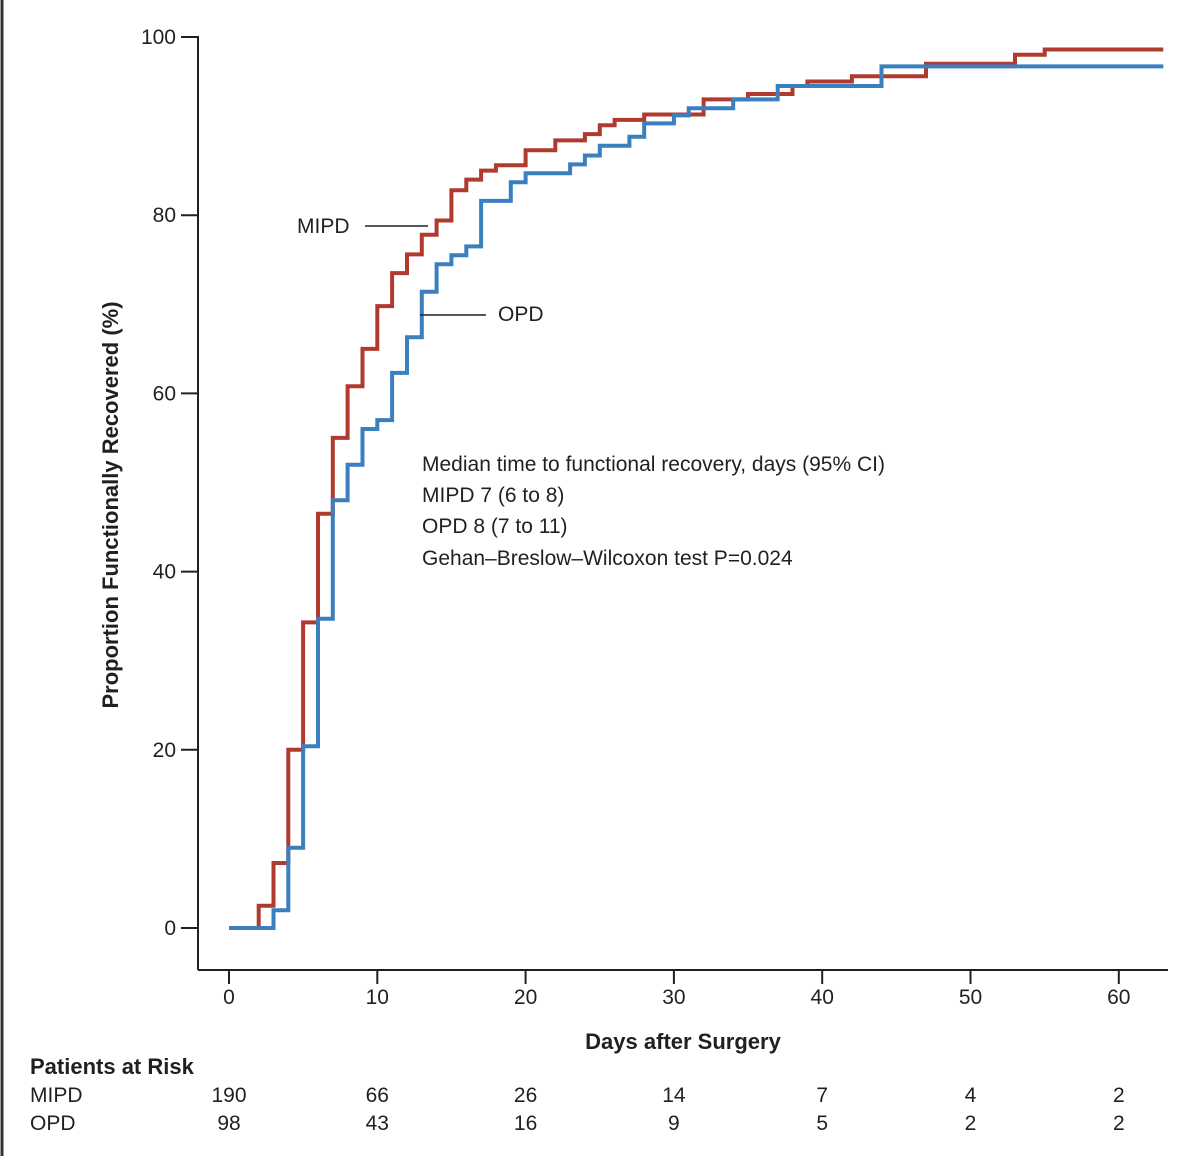 The image size is (1200, 1161). Describe the element at coordinates (971, 1095) in the screenshot. I see `risk-value-mipd-50: 4` at that location.